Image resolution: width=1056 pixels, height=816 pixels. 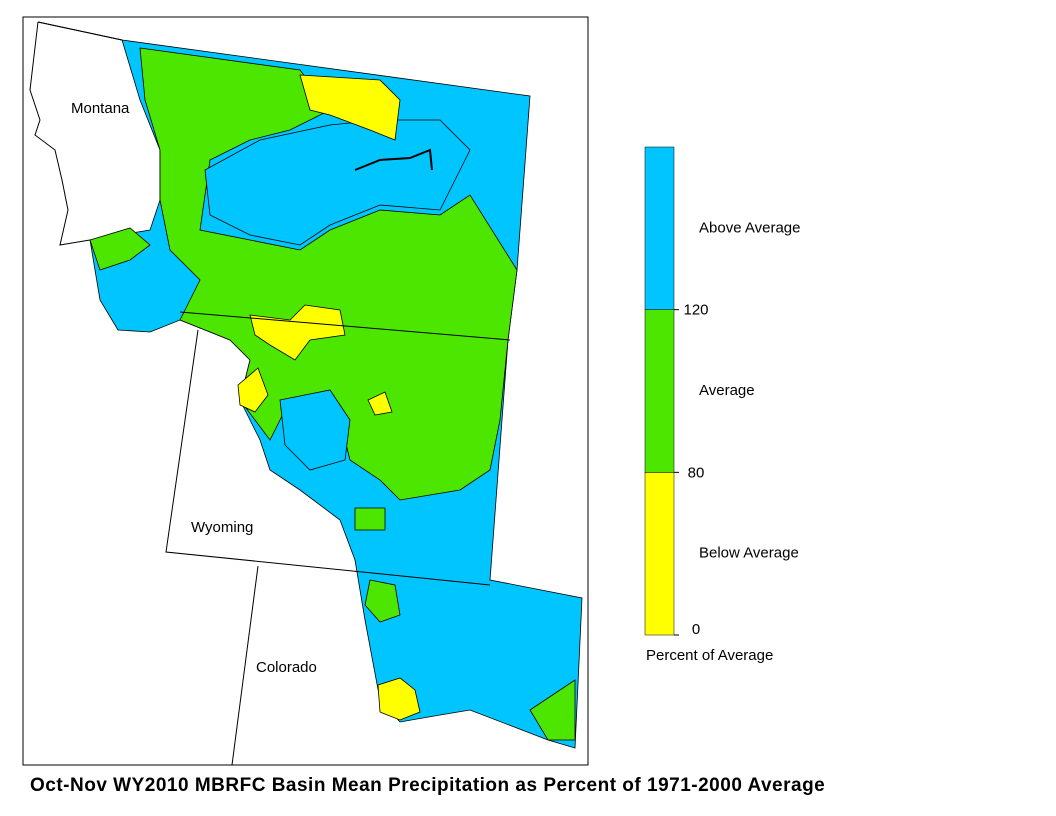 I want to click on wyoming-border, so click(x=338, y=448).